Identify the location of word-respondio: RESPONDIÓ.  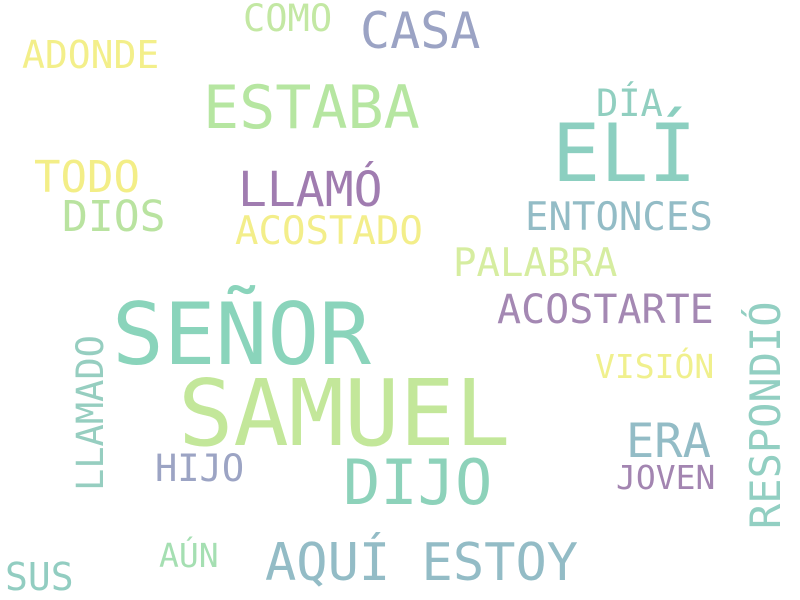
(765, 415).